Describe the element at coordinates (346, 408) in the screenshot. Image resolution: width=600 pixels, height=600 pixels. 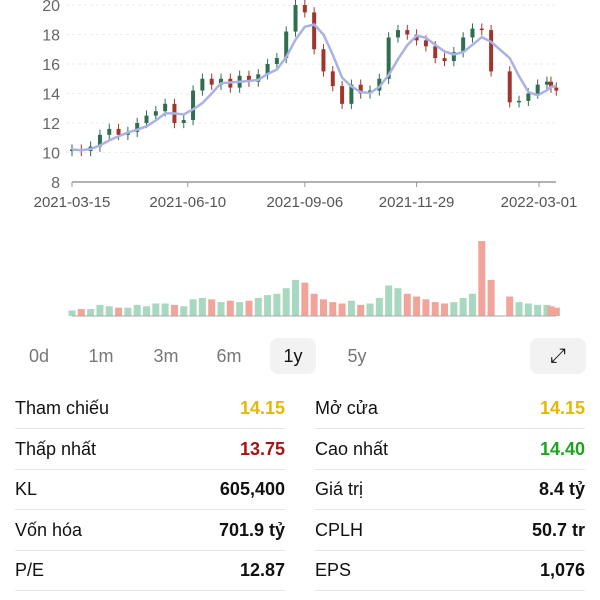
I see `stat-label: Mở cửa` at that location.